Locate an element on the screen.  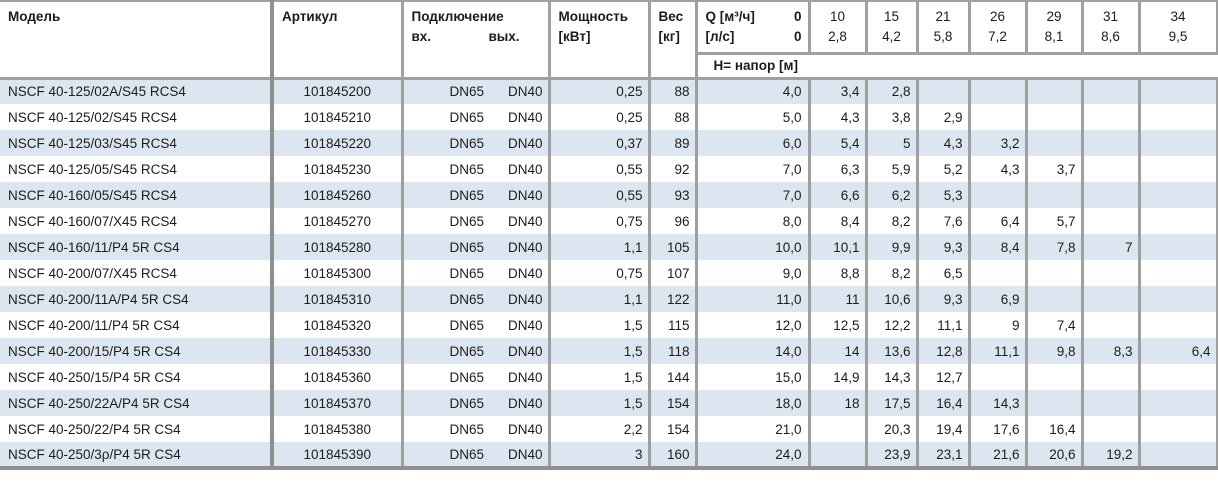
head-cell-q2: 5,9 is located at coordinates (892, 169).